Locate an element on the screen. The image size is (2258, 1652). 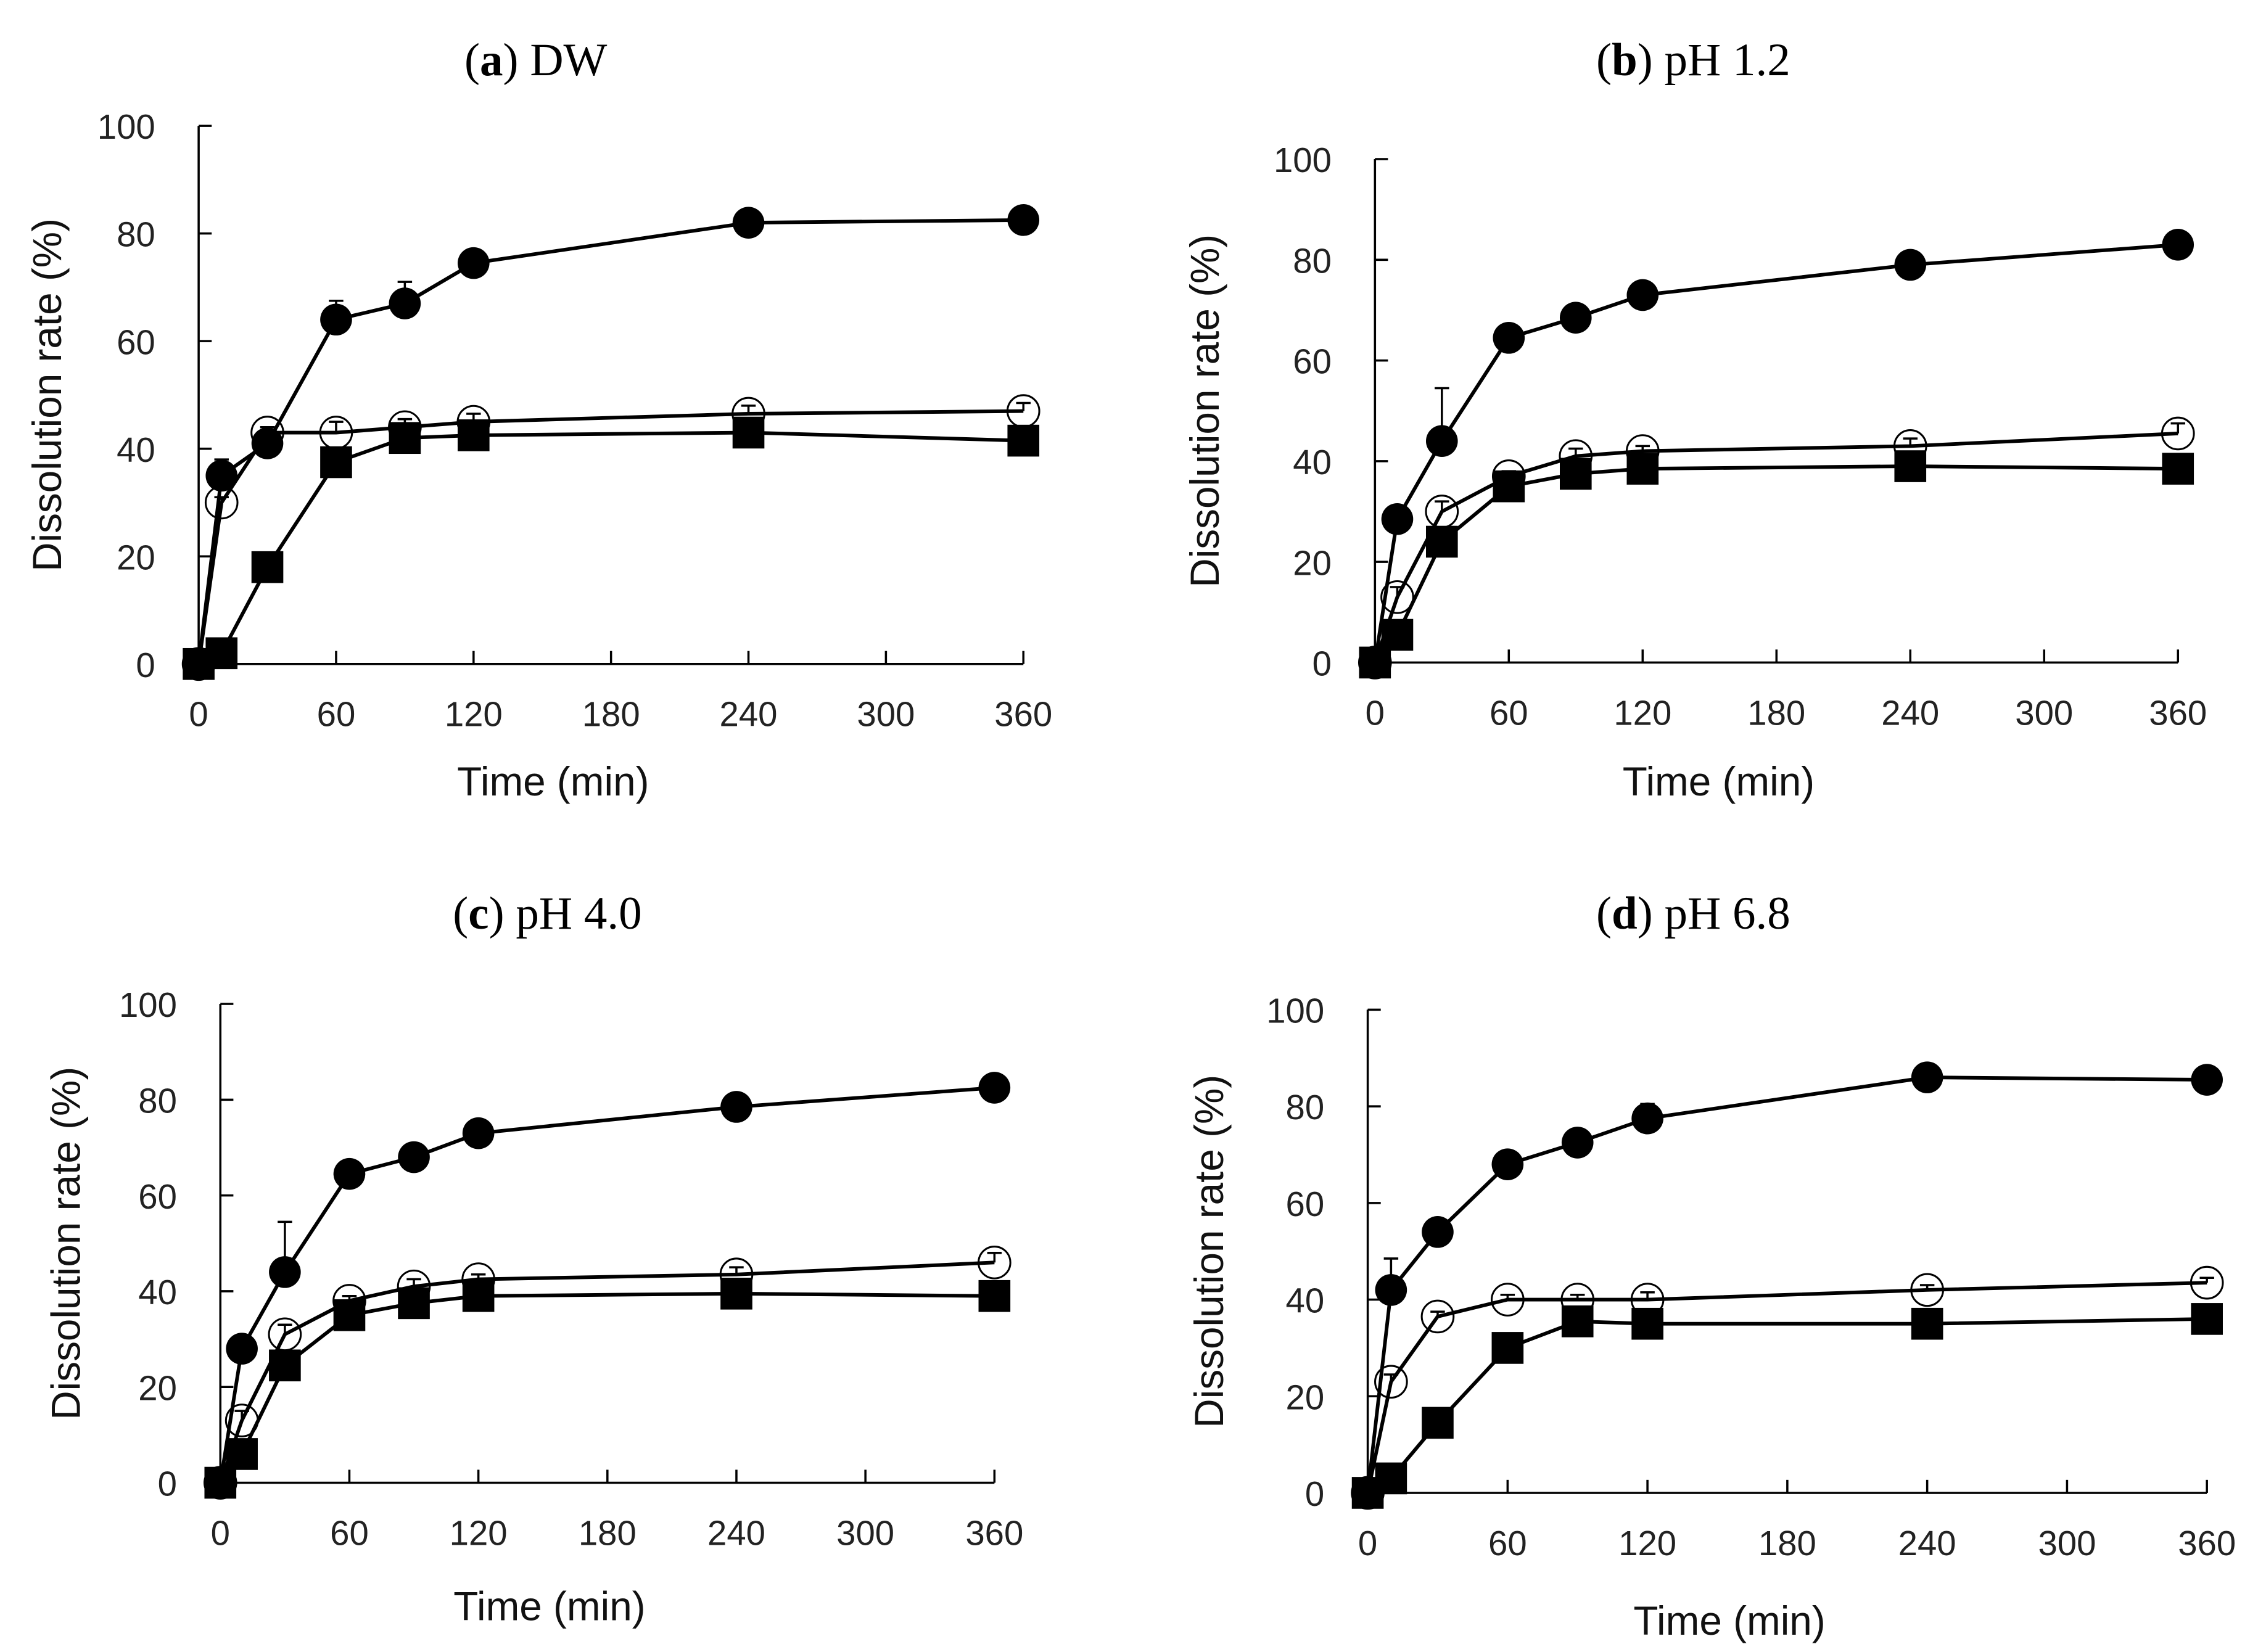
title-text: pH 1.2 is located at coordinates (1727, 60).